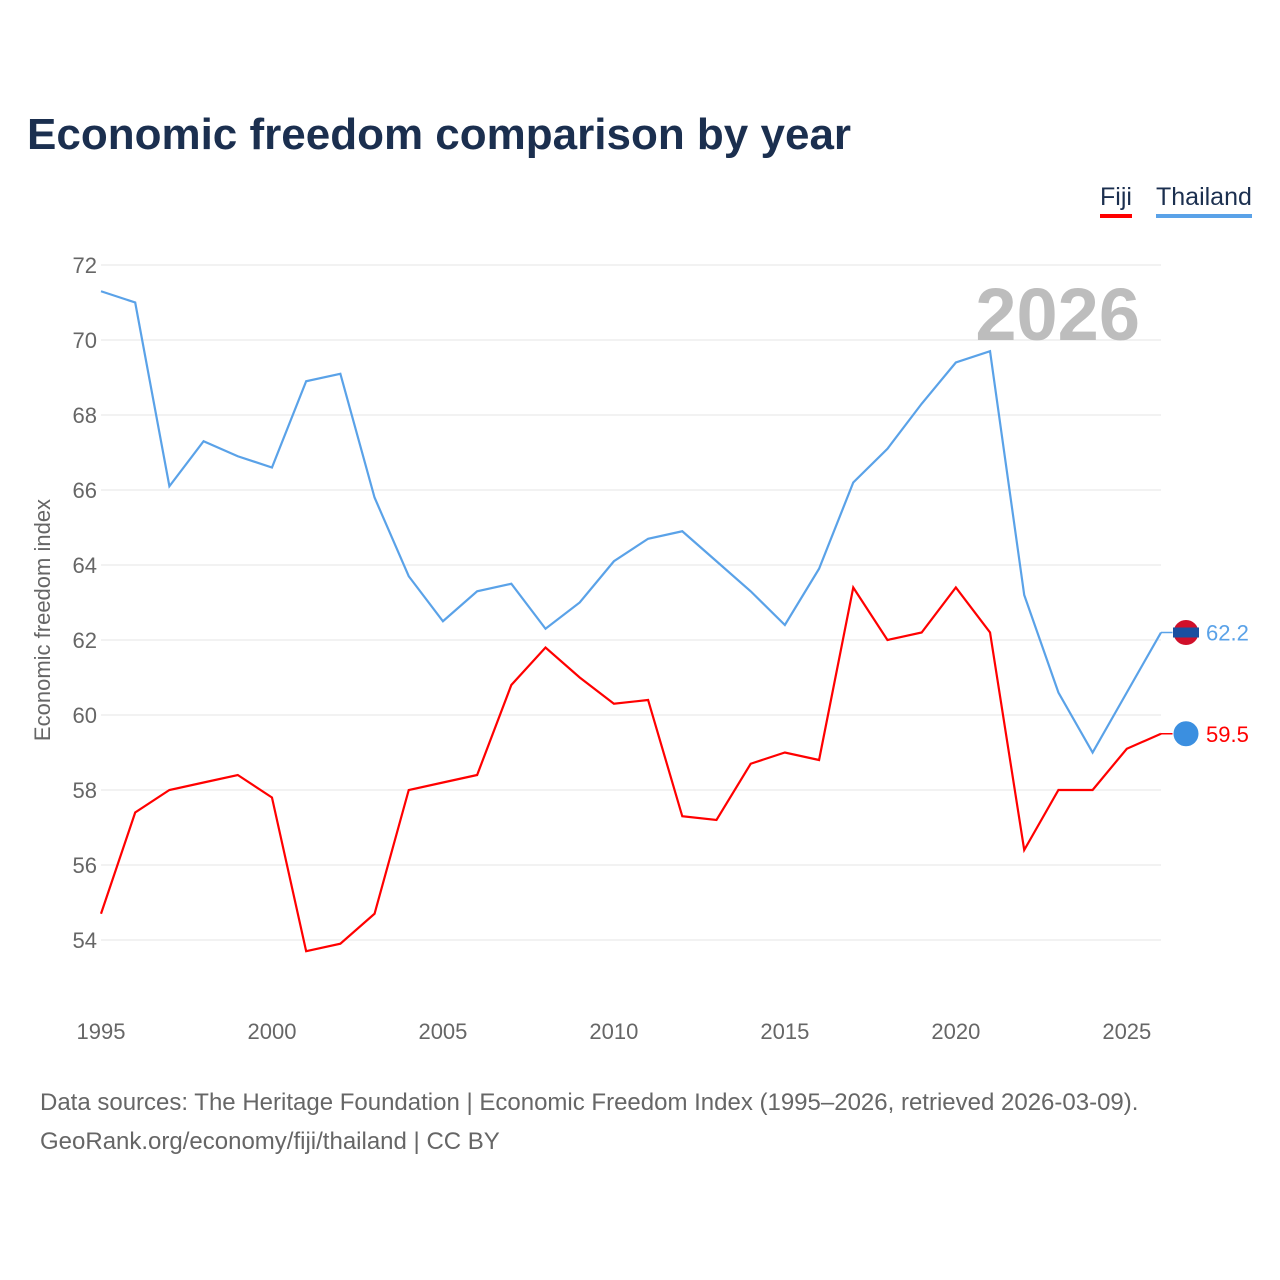 The height and width of the screenshot is (1280, 1280). What do you see at coordinates (784, 1031) in the screenshot?
I see `x-tick-label: 2015` at bounding box center [784, 1031].